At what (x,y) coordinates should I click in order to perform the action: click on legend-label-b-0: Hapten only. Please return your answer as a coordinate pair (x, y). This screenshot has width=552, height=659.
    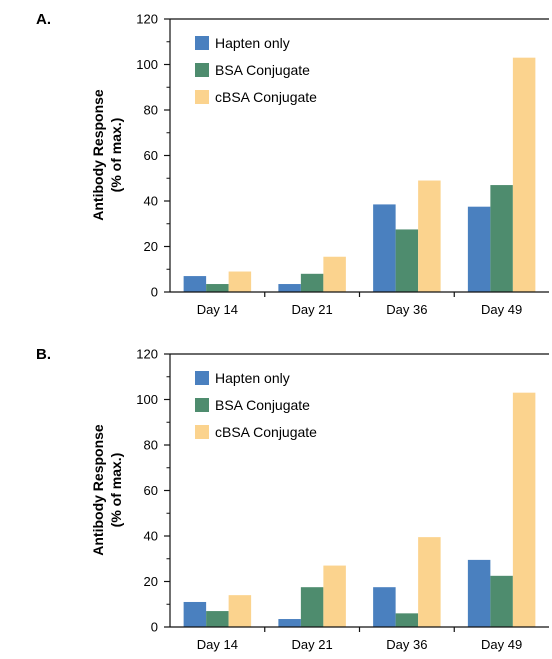
    Looking at the image, I should click on (252, 378).